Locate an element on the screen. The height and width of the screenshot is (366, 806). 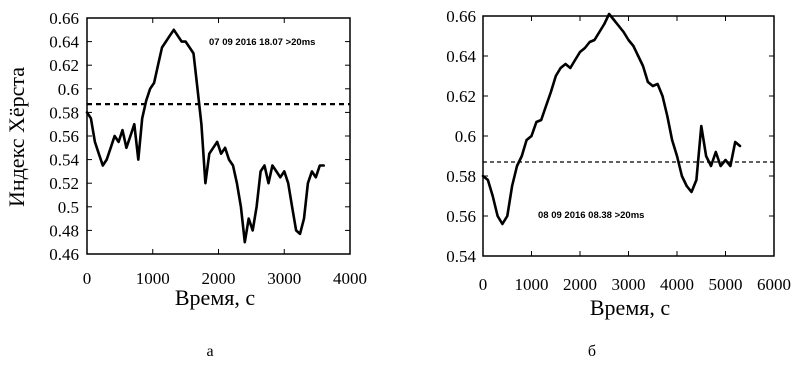
x-tick-label-a-3: 3000 is located at coordinates (284, 278).